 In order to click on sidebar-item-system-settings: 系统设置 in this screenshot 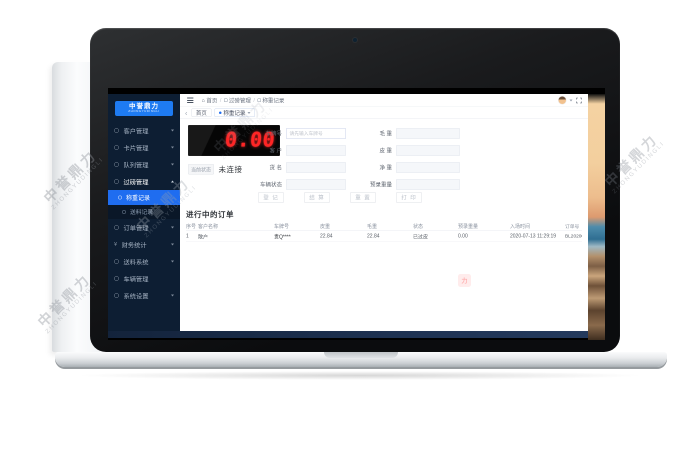, I will do `click(144, 295)`.